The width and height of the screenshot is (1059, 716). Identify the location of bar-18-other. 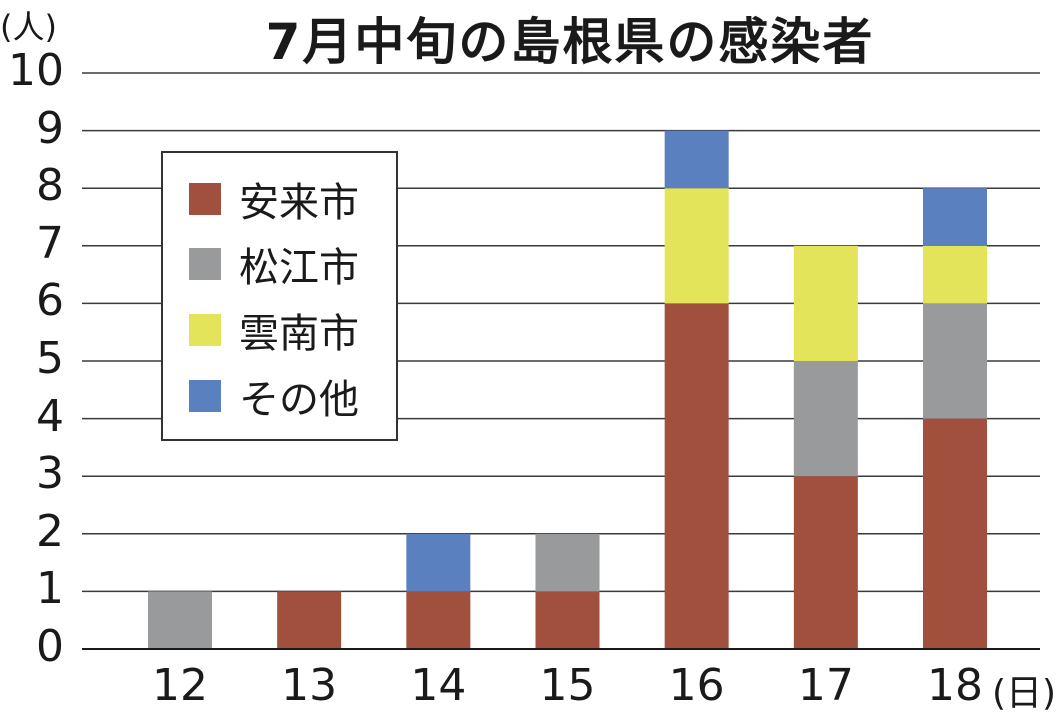
(955, 217).